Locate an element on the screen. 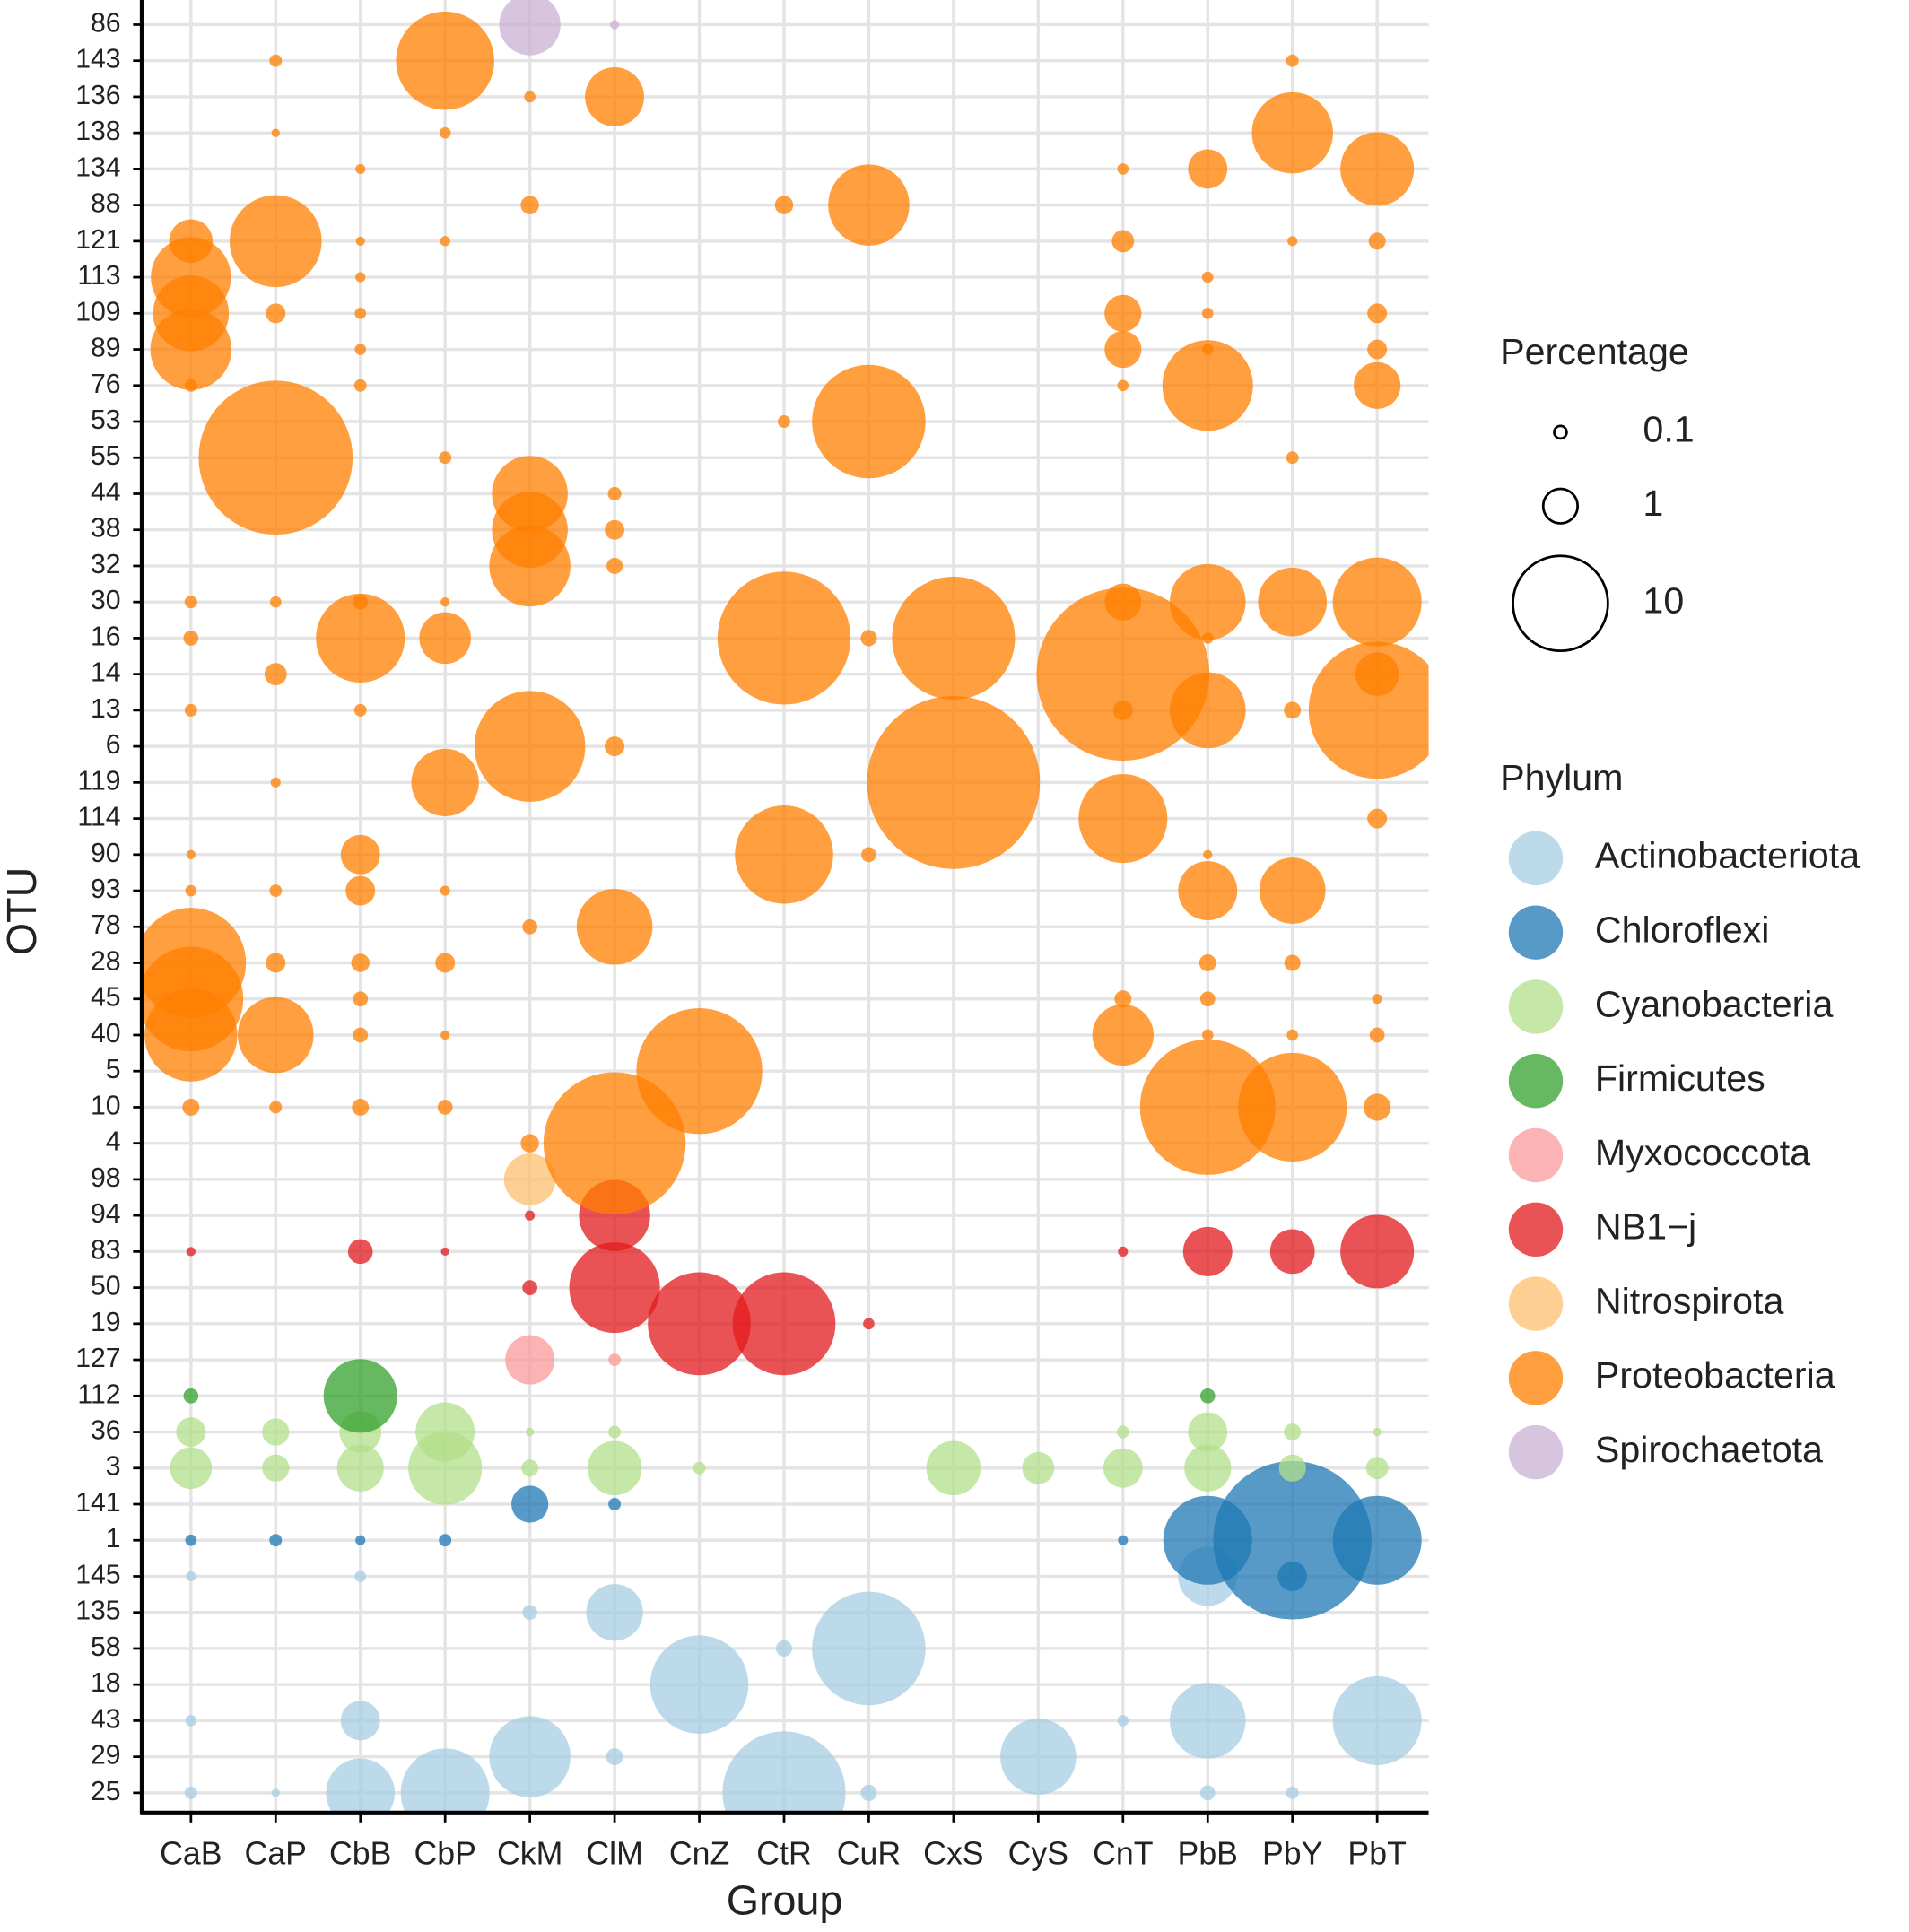  y-tick-label: 145 is located at coordinates (97, 1574).